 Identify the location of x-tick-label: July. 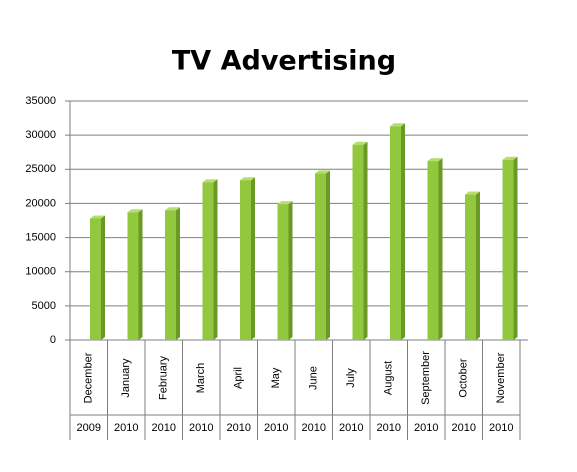
(351, 378).